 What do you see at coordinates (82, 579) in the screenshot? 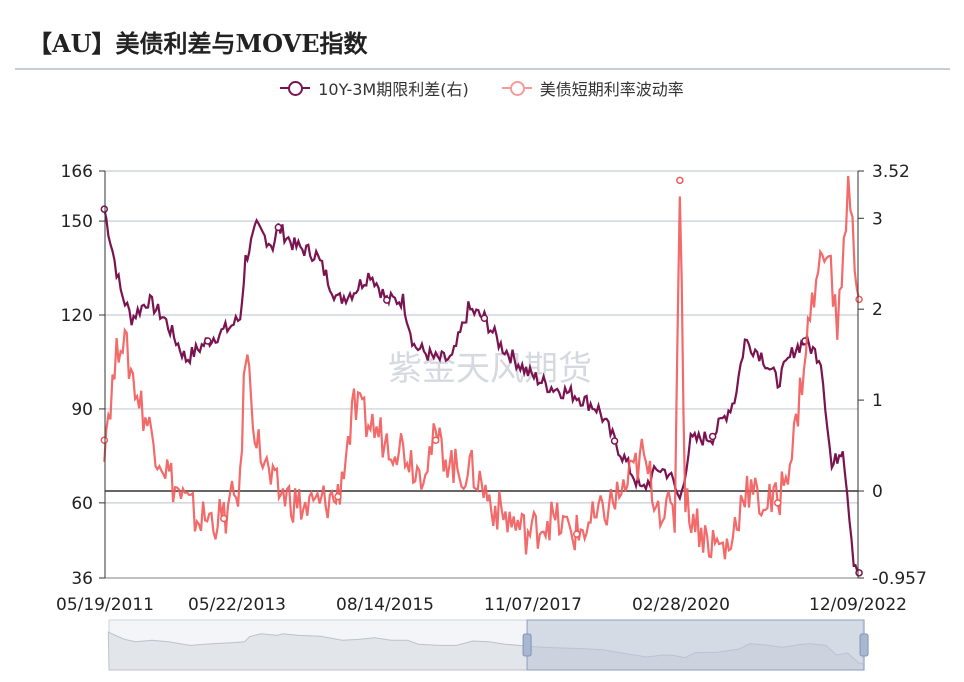
I see `y-left-tick-label: 36` at bounding box center [82, 579].